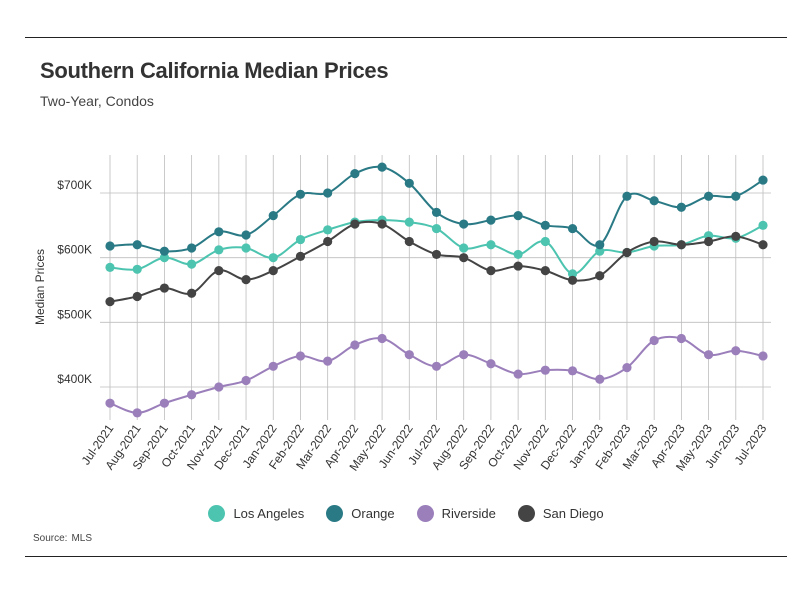  Describe the element at coordinates (373, 513) in the screenshot. I see `legend-label: Orange` at that location.